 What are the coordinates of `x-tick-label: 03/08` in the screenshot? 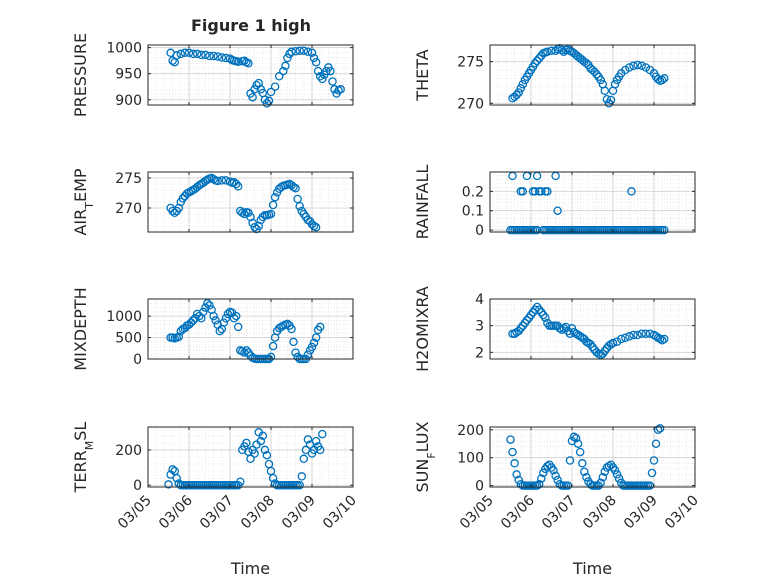 It's located at (258, 513).